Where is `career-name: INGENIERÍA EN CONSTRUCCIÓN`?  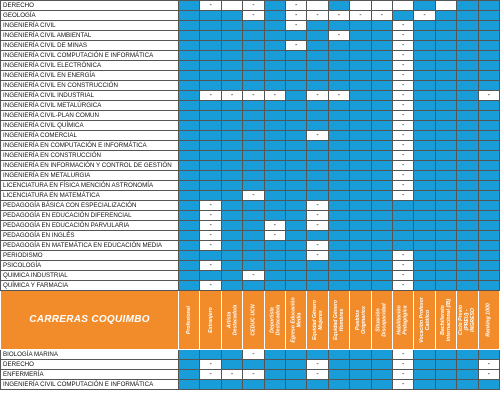
career-name: INGENIERÍA EN CONSTRUCCIÓN is located at coordinates (90, 155).